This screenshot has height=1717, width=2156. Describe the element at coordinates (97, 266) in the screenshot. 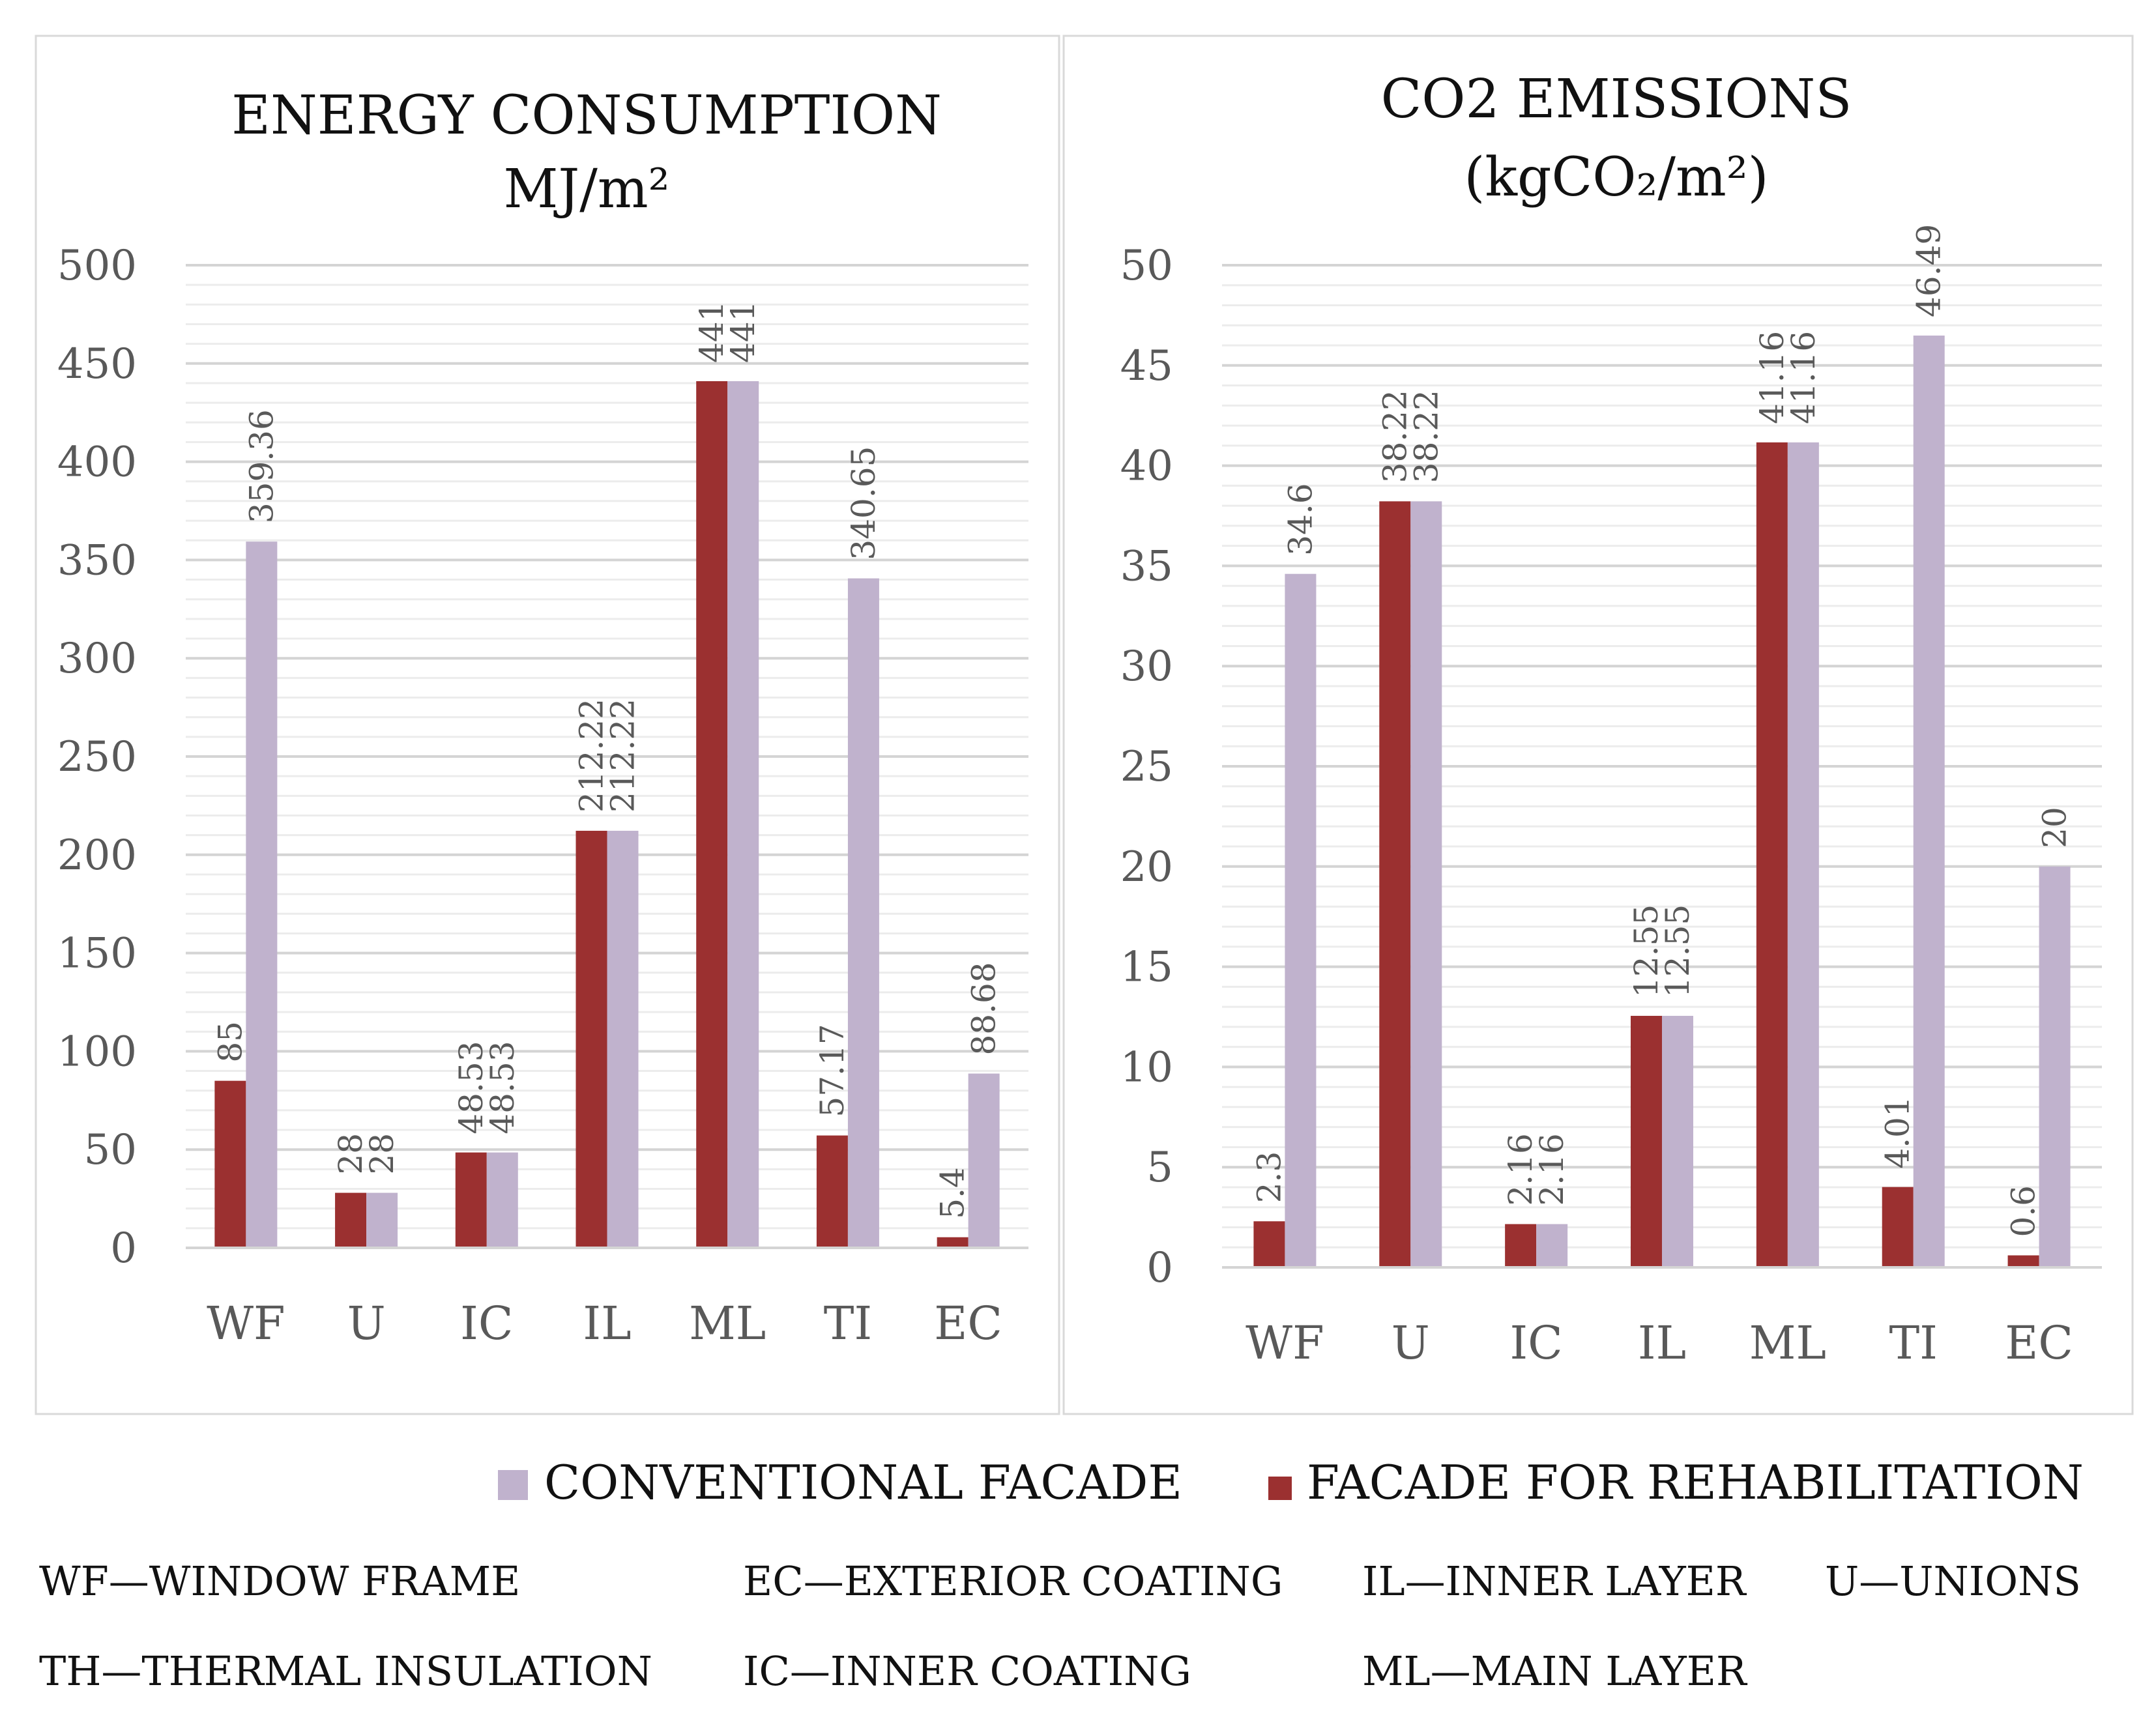

I see `y-tick-label: 500` at that location.